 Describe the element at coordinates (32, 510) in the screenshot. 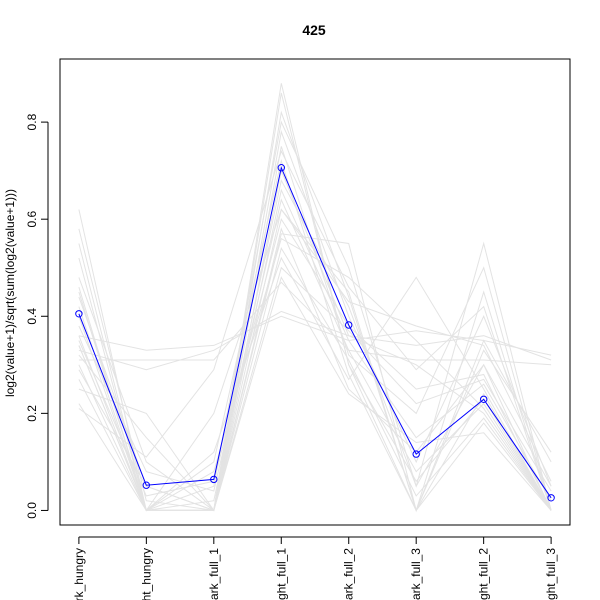

I see `y-tick-label: 0.0` at that location.